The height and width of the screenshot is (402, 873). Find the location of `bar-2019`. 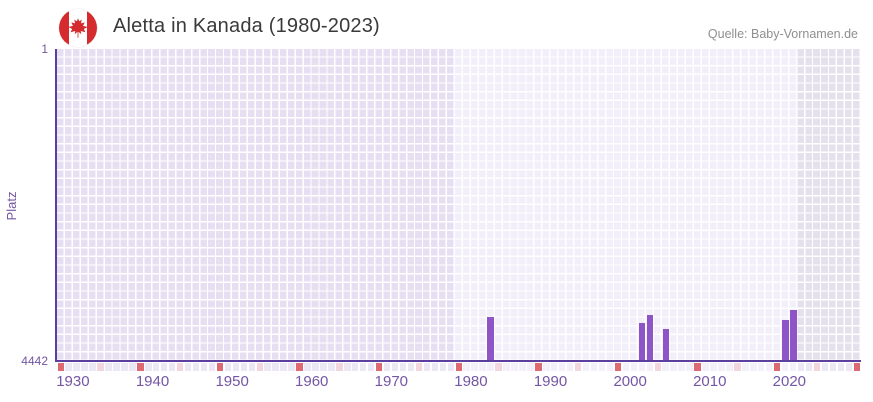

bar-2019 is located at coordinates (785, 340).